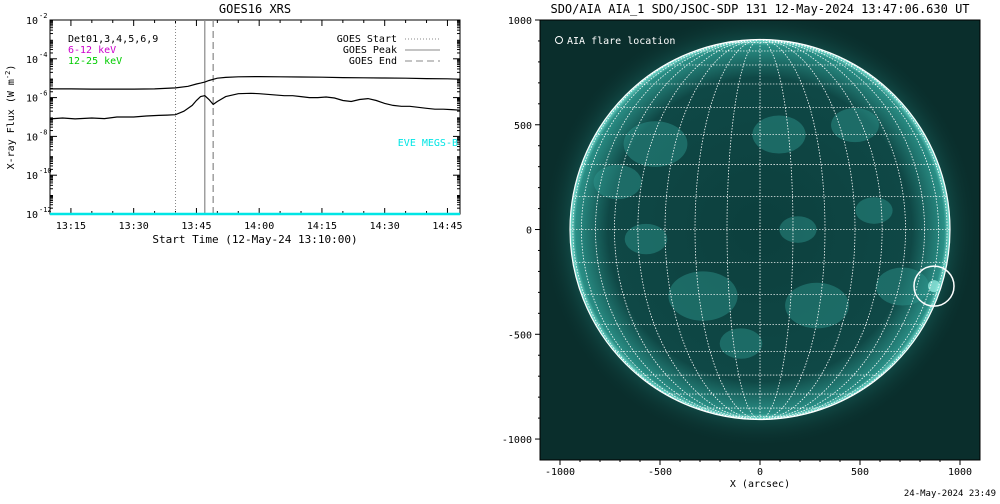  Describe the element at coordinates (10, 117) in the screenshot. I see `goes-y-axis-label: X-ray Flux (W m-2)` at that location.